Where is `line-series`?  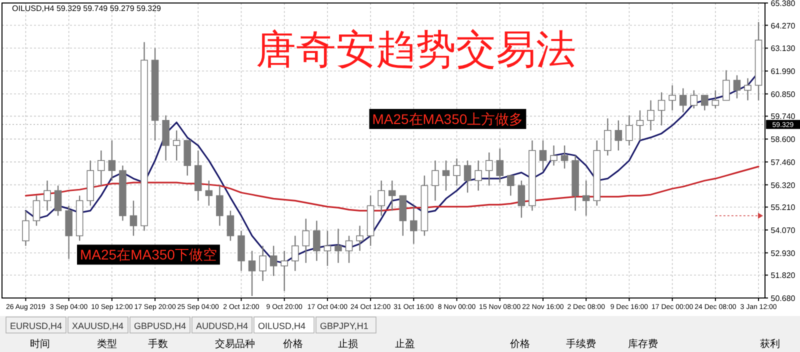
line-series is located at coordinates (392, 189).